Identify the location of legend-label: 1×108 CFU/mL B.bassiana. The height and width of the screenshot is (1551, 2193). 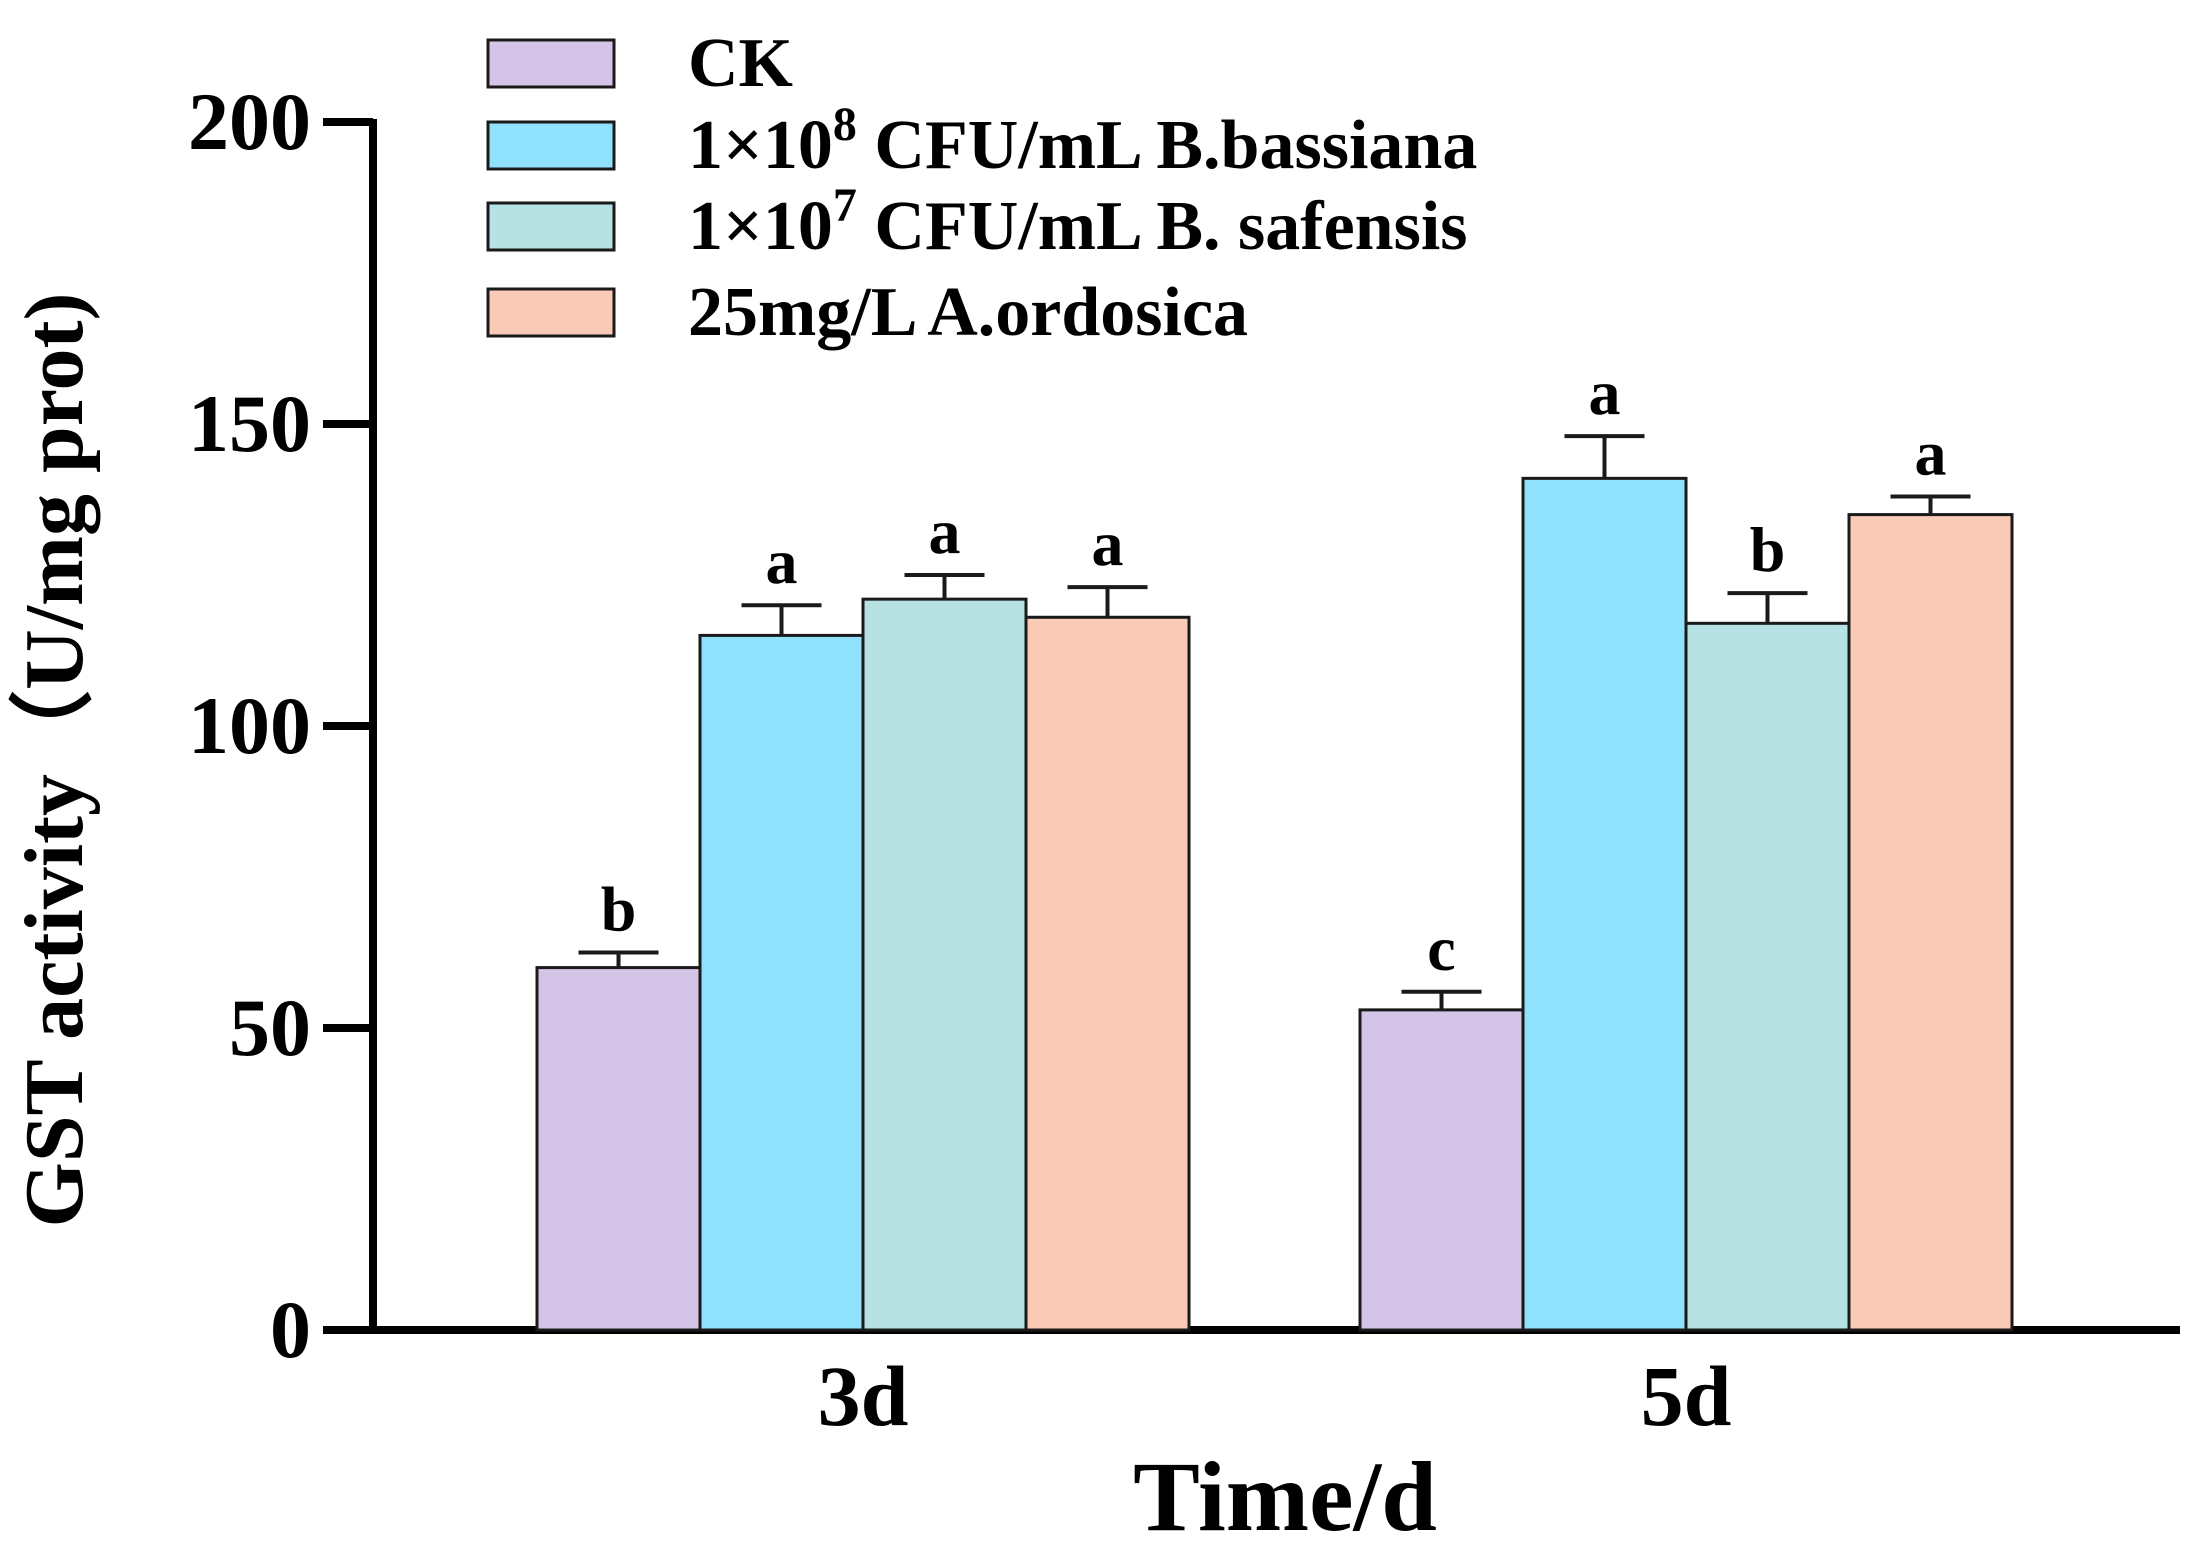
(1082, 141).